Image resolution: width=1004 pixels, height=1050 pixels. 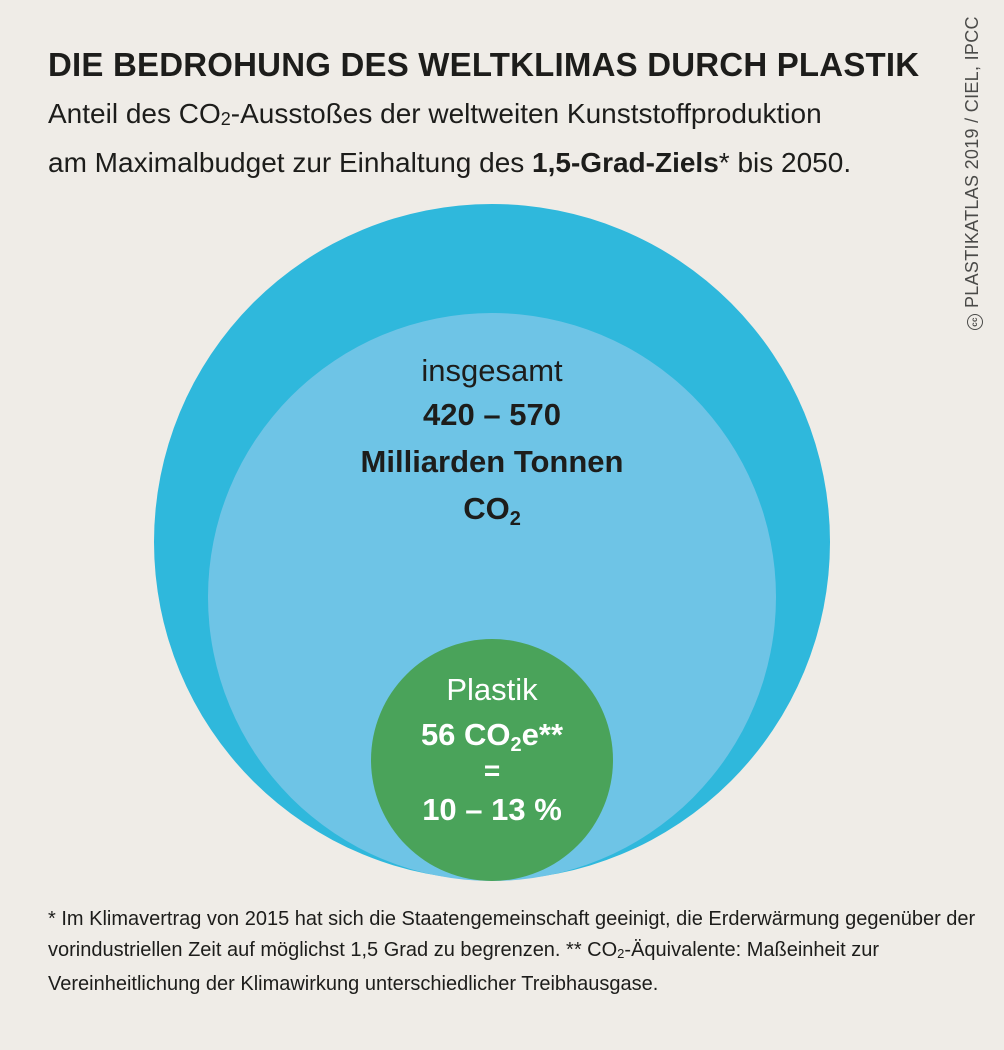 I want to click on subtitle-text: Anteil des CO, so click(x=134, y=113).